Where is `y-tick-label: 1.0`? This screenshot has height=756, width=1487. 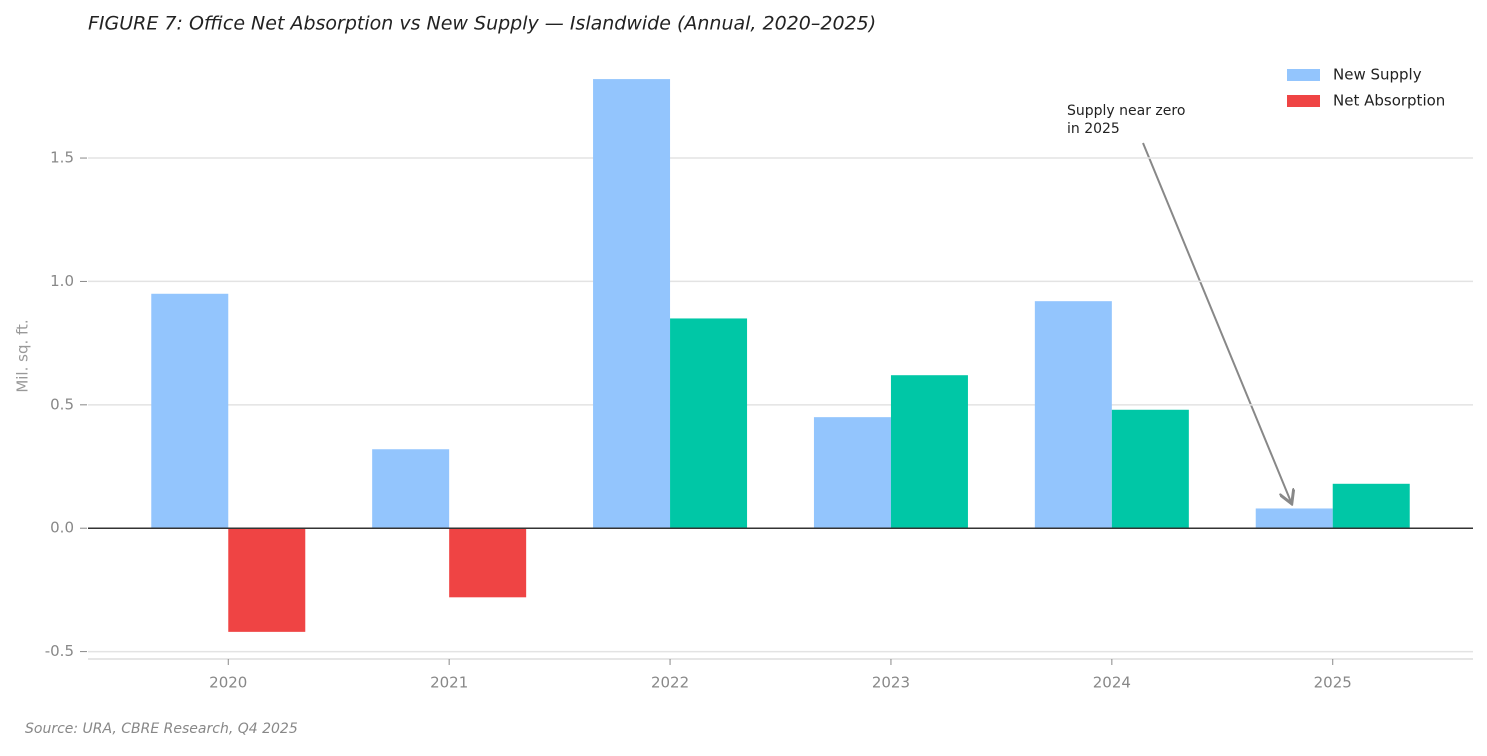 y-tick-label: 1.0 is located at coordinates (62, 281).